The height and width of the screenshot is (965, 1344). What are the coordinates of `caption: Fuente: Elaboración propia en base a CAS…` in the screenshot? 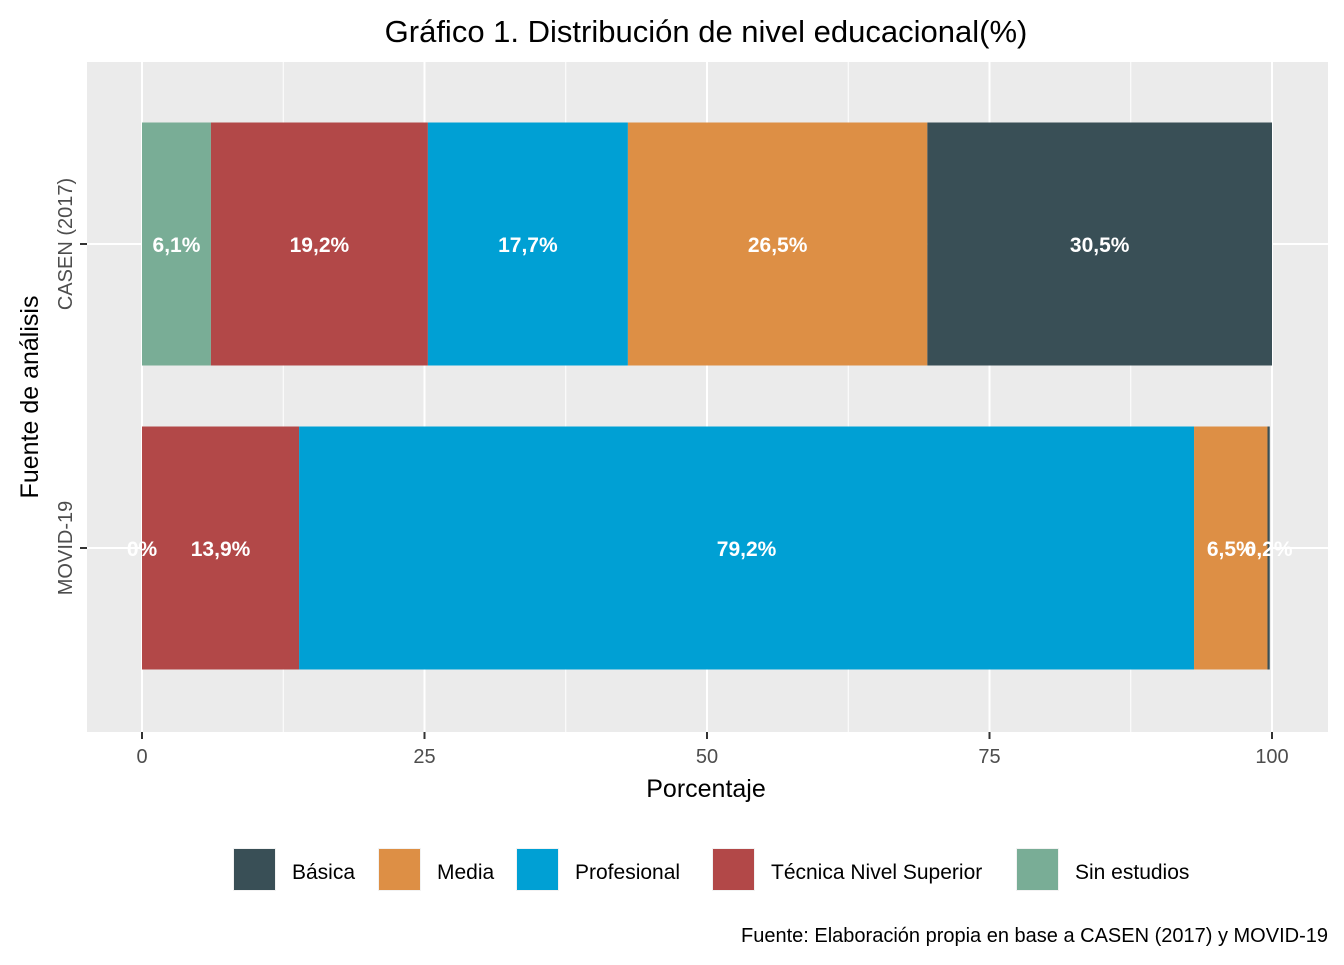 It's located at (1034, 936).